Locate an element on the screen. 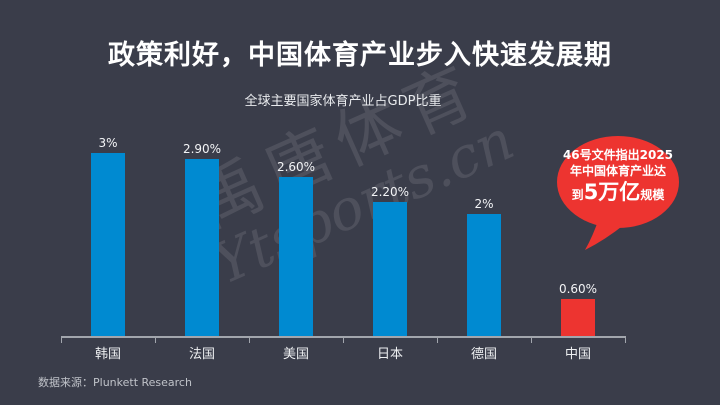 This screenshot has height=405, width=720. category-label: 法国 is located at coordinates (201, 354).